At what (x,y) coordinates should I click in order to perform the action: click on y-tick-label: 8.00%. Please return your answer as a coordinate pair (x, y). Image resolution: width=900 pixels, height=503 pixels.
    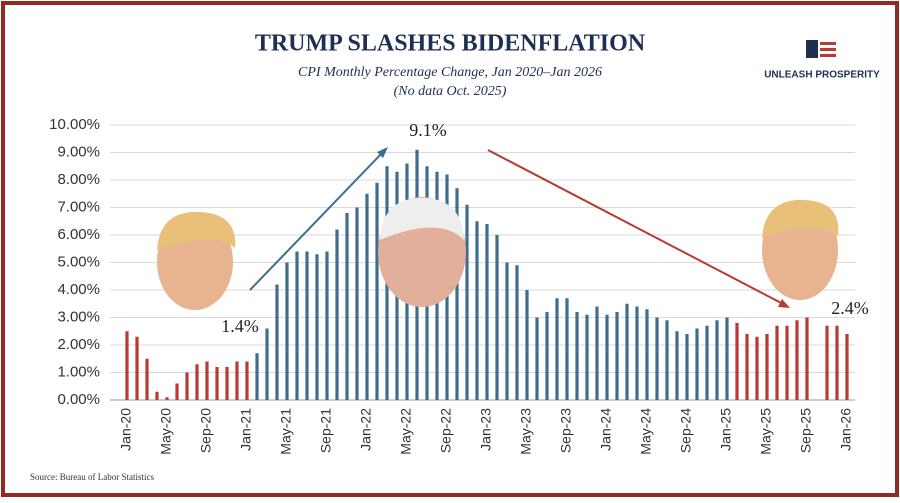
    Looking at the image, I should click on (78, 179).